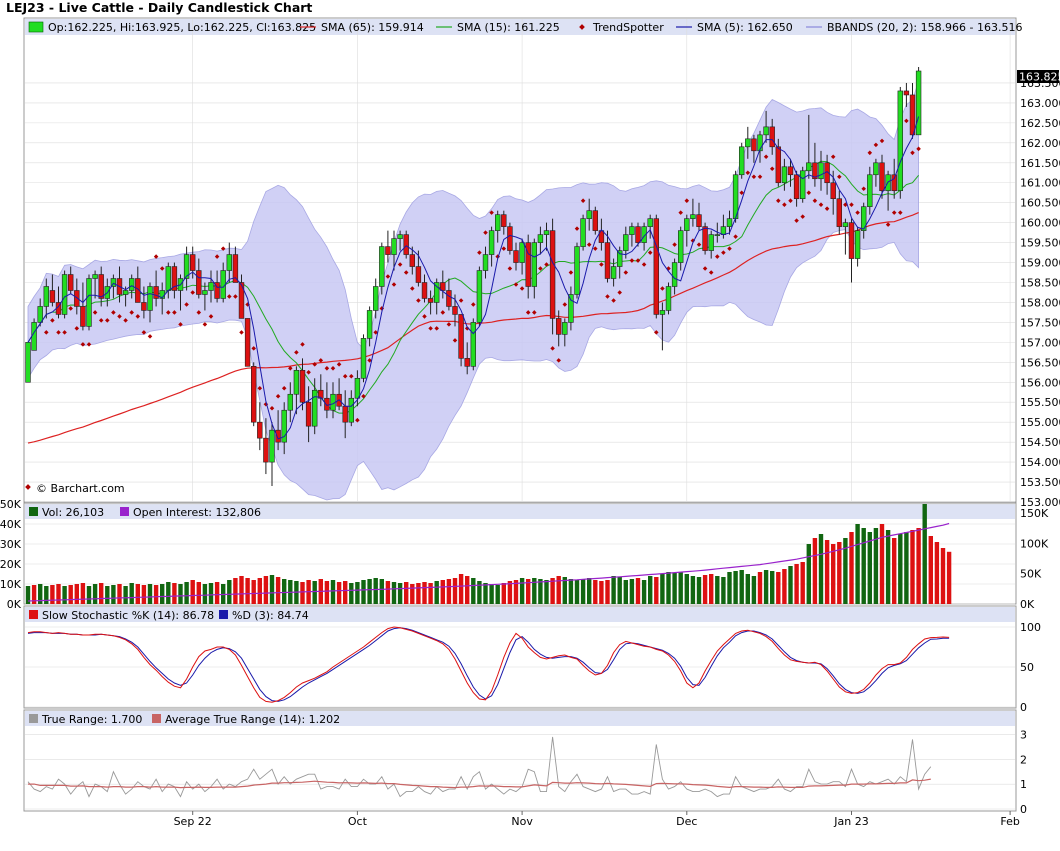 Image resolution: width=1060 pixels, height=851 pixels. I want to click on open-interest-tick-label: 50K, so click(1031, 574).